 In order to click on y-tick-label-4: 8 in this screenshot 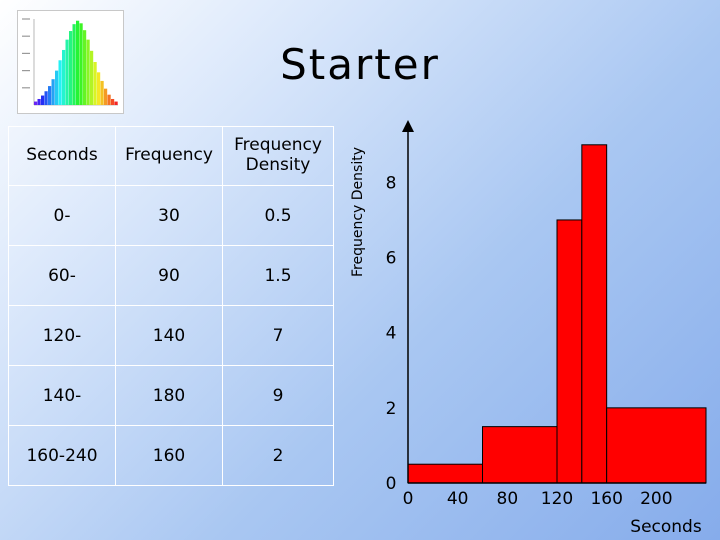, I will do `click(391, 183)`.